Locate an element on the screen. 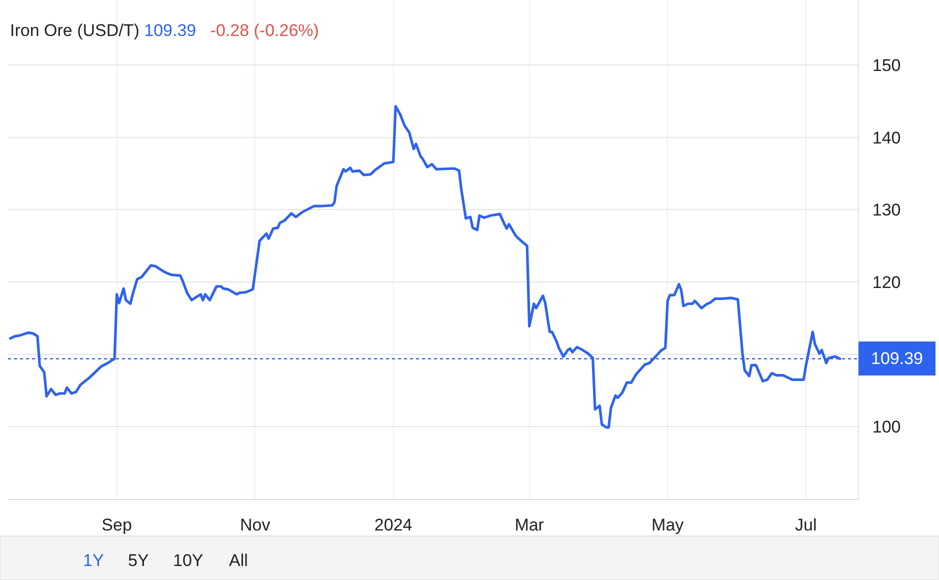 This screenshot has height=580, width=939. x-tick-label: 2024 is located at coordinates (393, 524).